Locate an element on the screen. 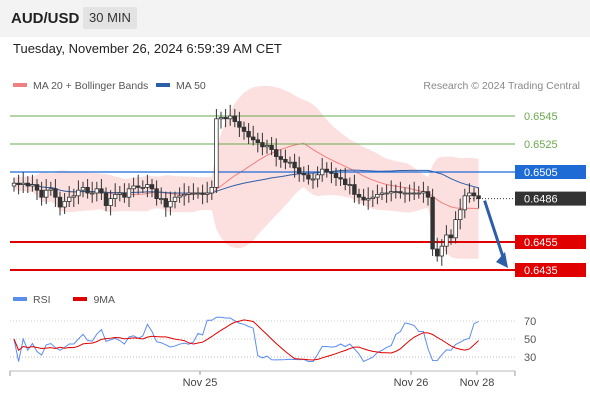  level-tag-0.6455 is located at coordinates (550, 242).